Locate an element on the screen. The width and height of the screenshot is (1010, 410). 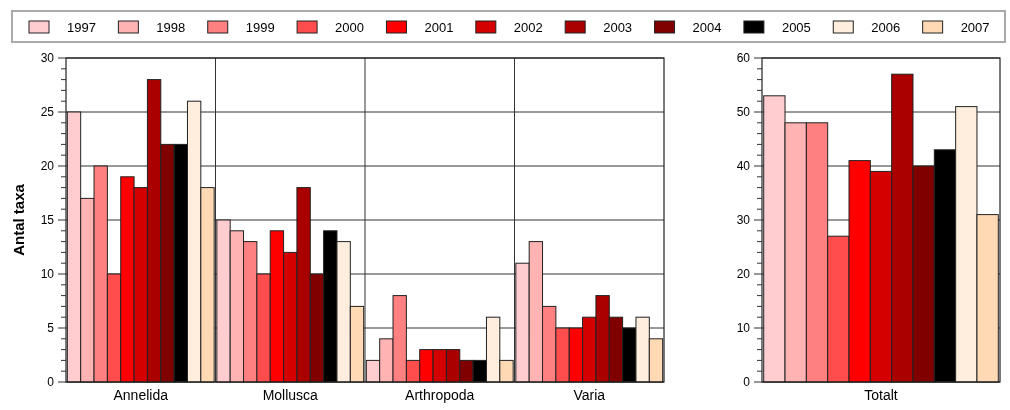
legend-label: 1998 is located at coordinates (171, 27).